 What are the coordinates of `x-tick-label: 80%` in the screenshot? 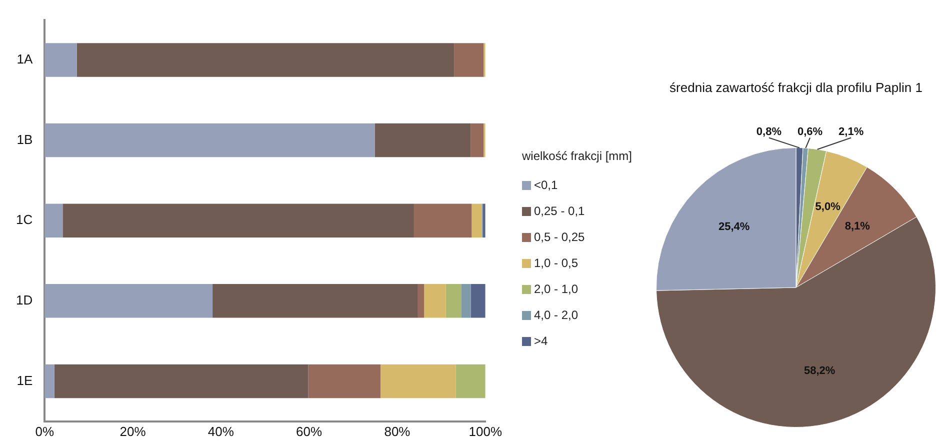 It's located at (397, 431).